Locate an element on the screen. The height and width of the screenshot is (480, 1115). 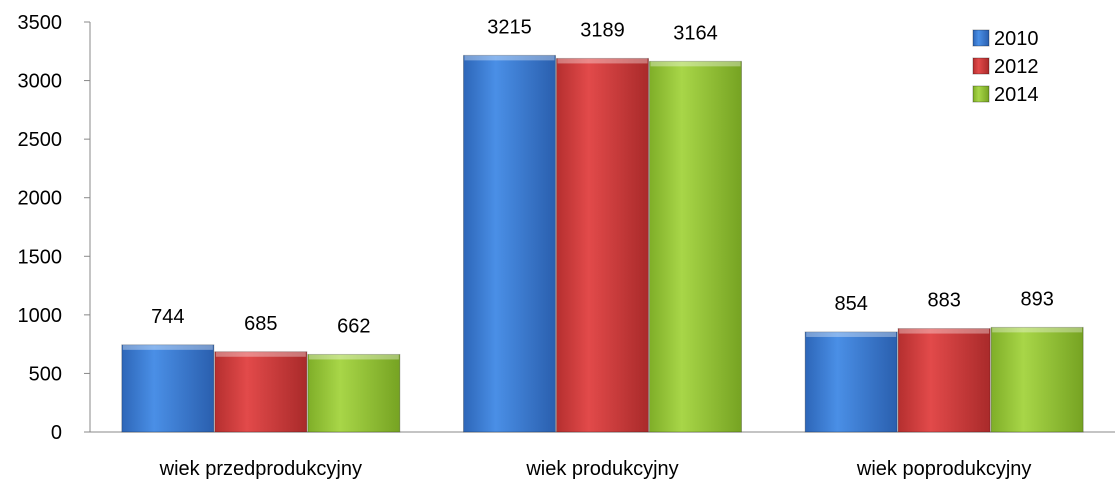
y-tick-label: 0 is located at coordinates (56, 433).